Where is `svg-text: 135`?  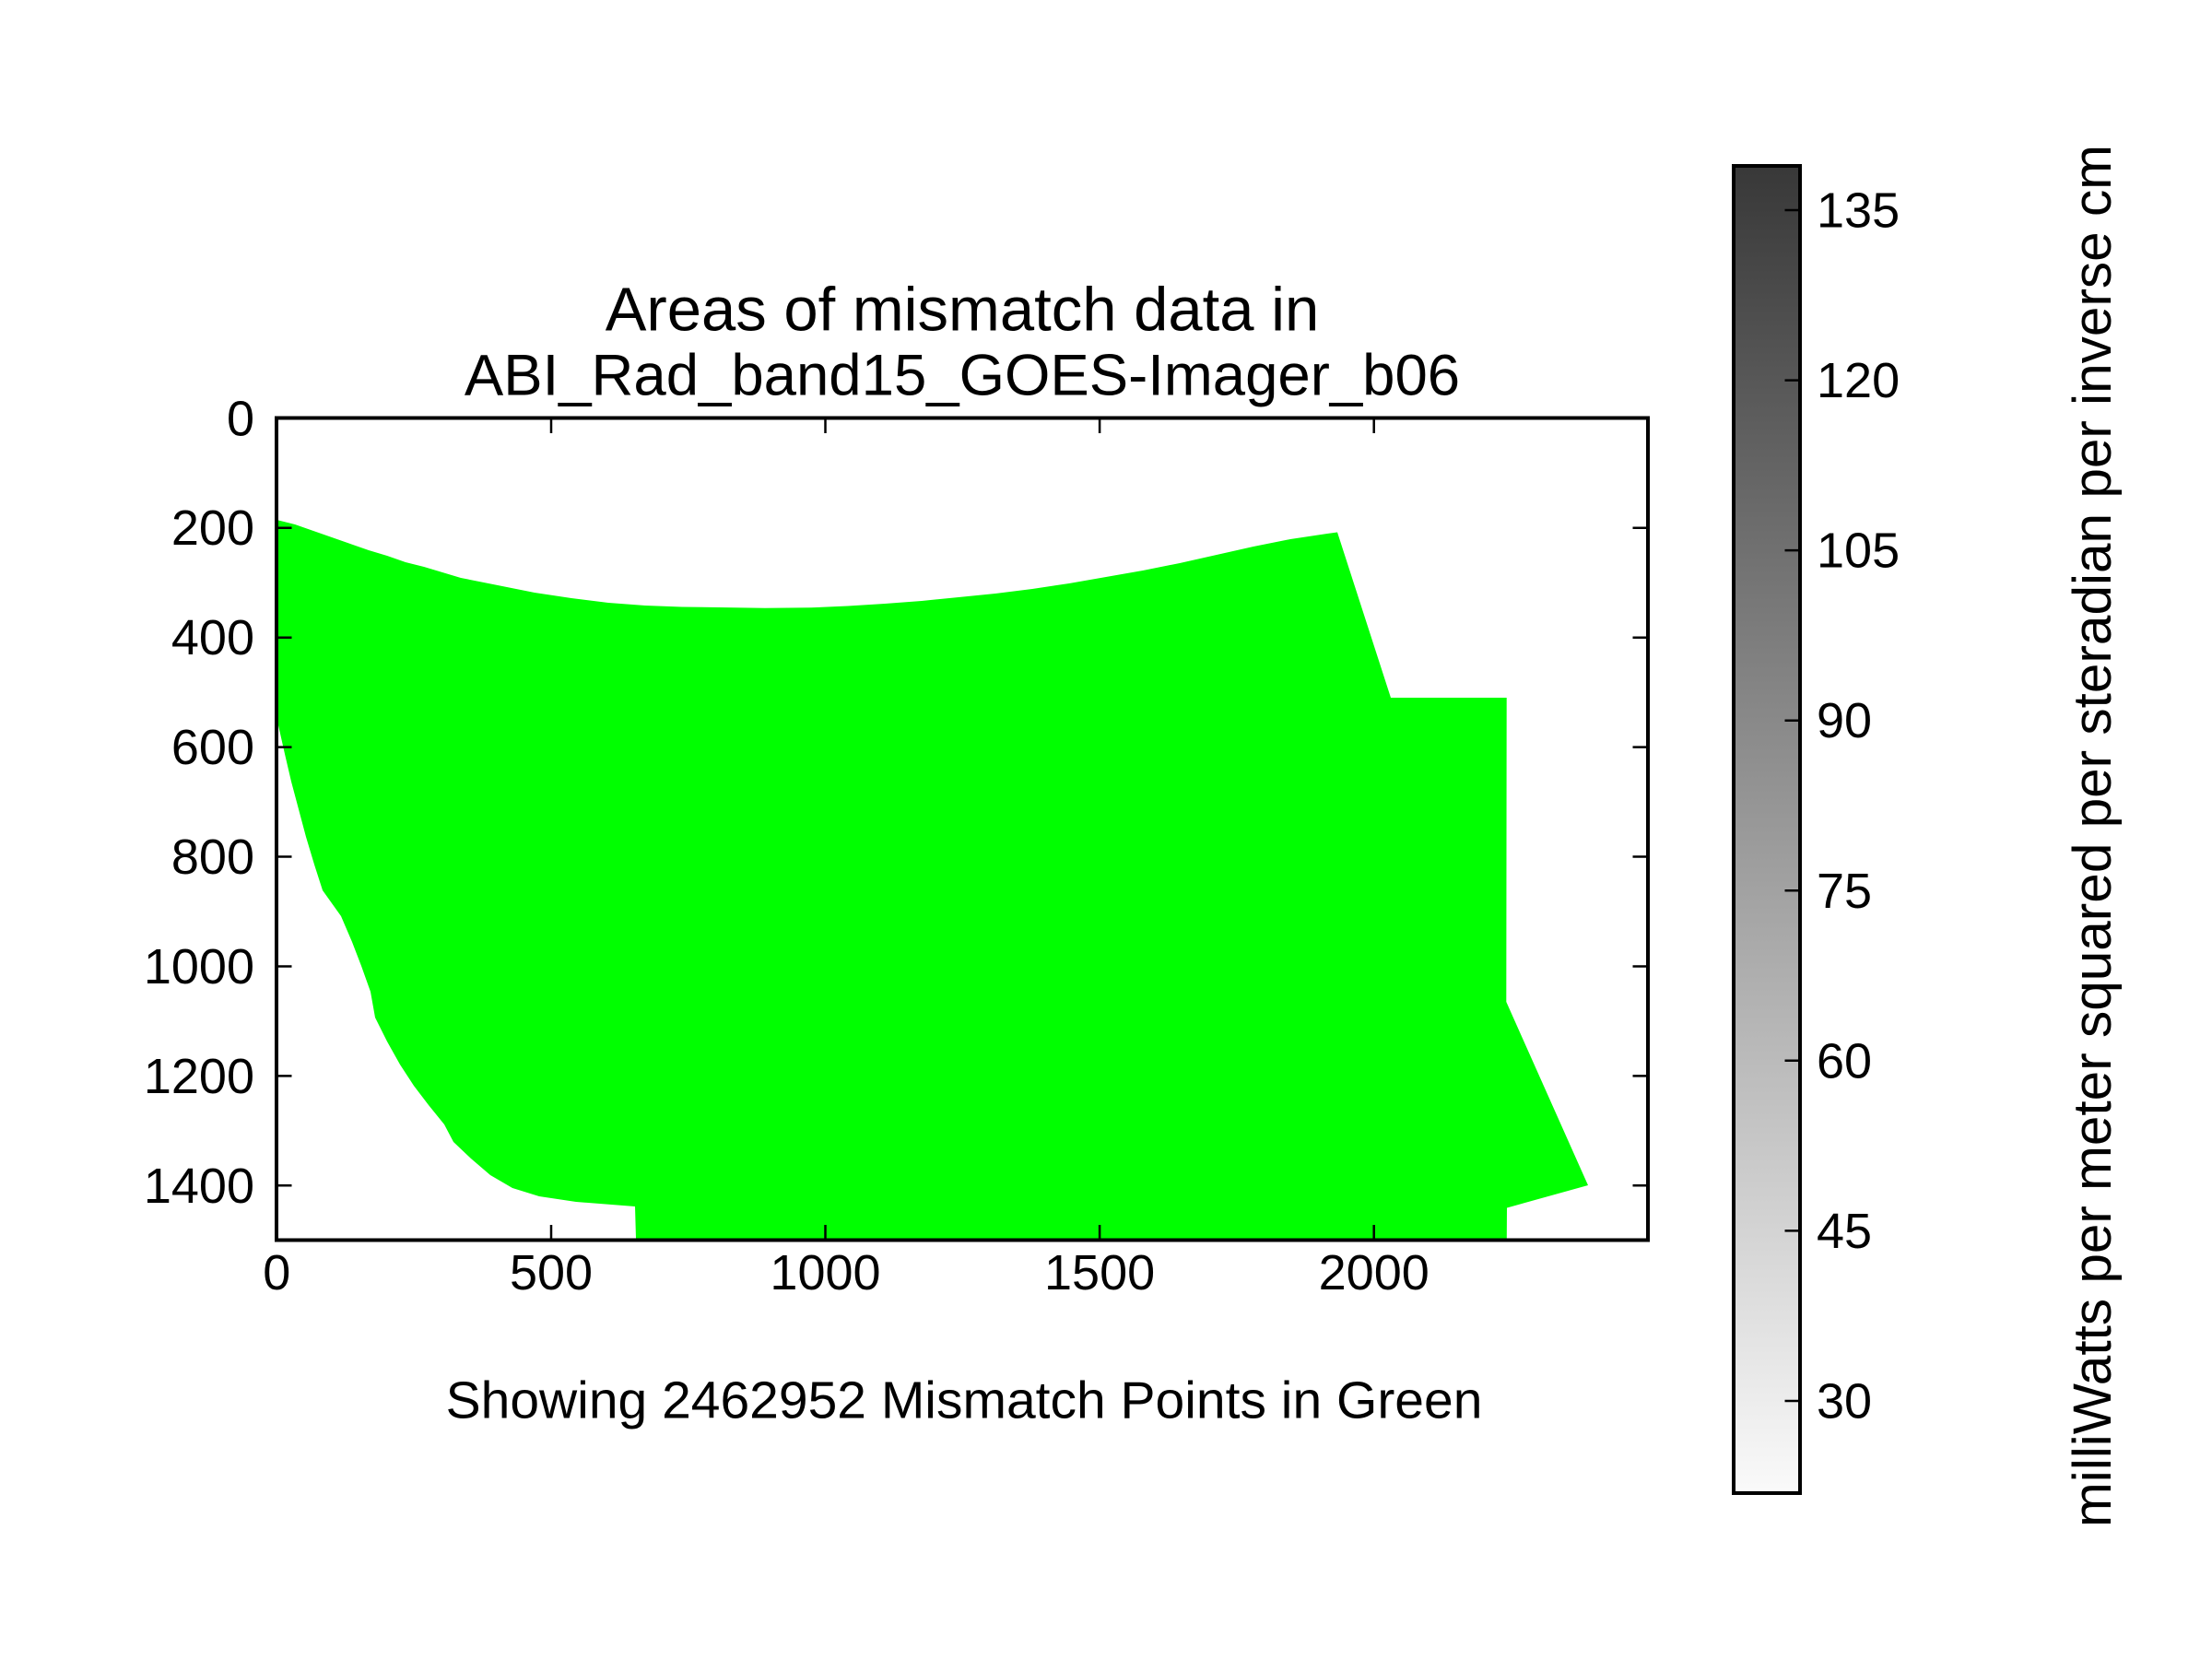
svg-text: 135 is located at coordinates (1858, 211).